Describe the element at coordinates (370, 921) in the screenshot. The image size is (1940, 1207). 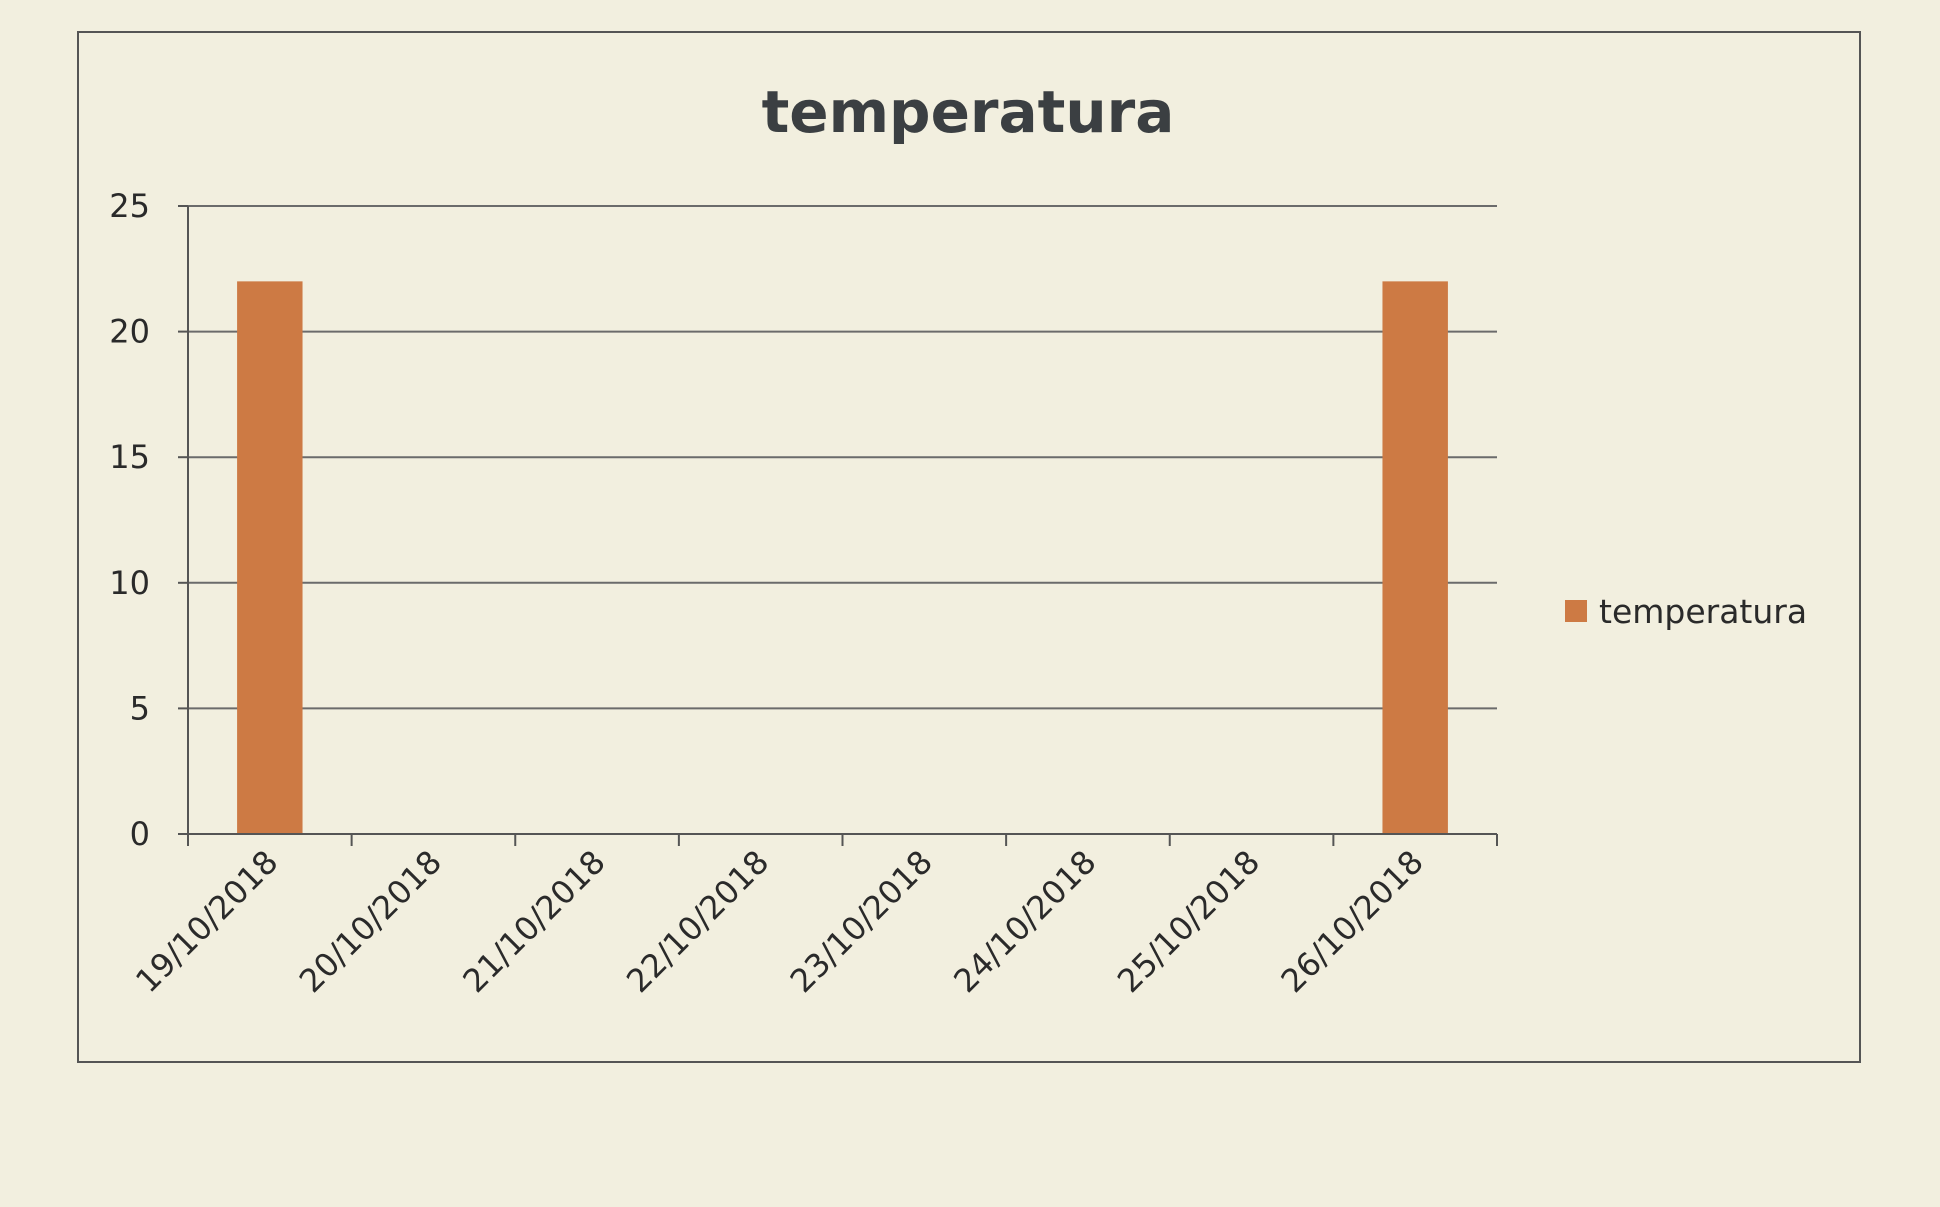
I see `x-tick-label: 20/10/2018` at that location.